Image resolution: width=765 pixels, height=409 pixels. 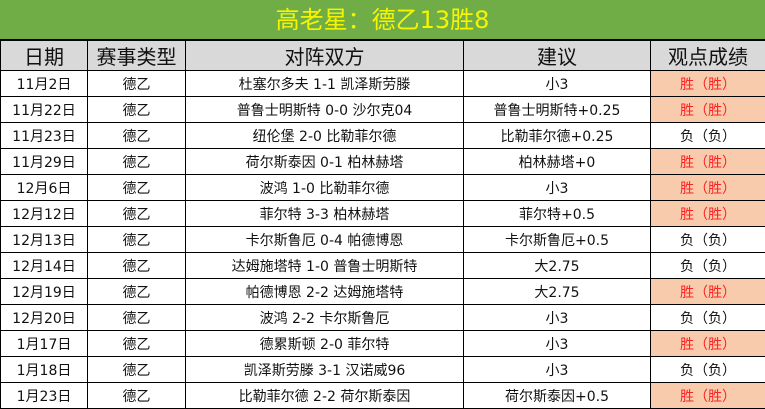 I want to click on date-cell: 12月20日, so click(x=44, y=318).